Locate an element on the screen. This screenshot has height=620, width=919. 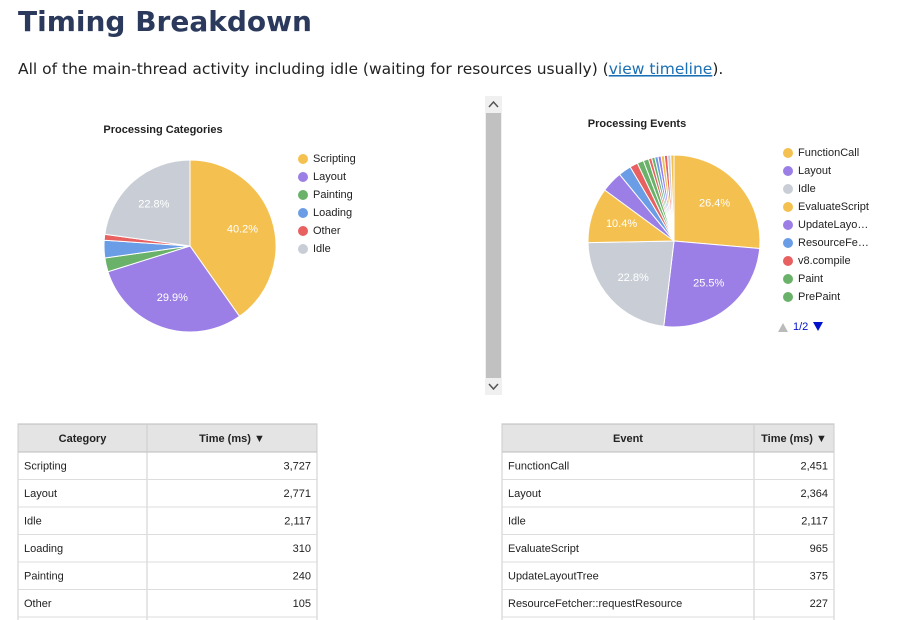
slice-label: 25.5% is located at coordinates (708, 284).